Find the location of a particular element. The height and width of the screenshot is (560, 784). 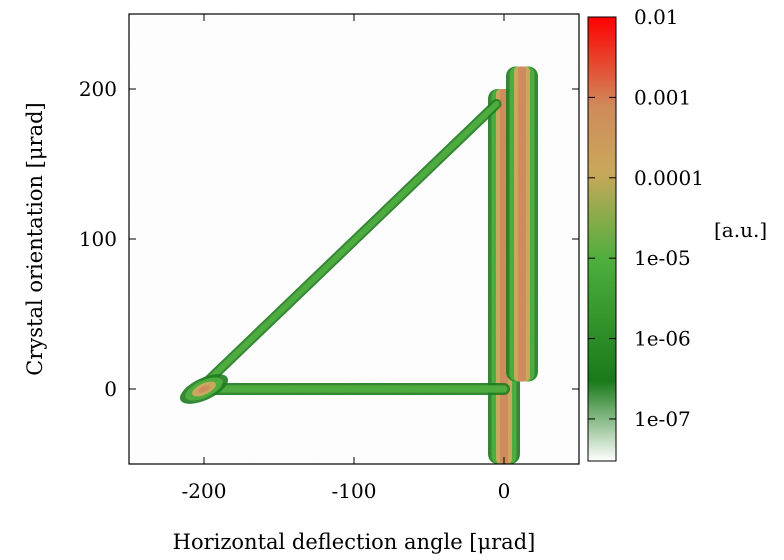

y-tick-label: 0 is located at coordinates (110, 389).